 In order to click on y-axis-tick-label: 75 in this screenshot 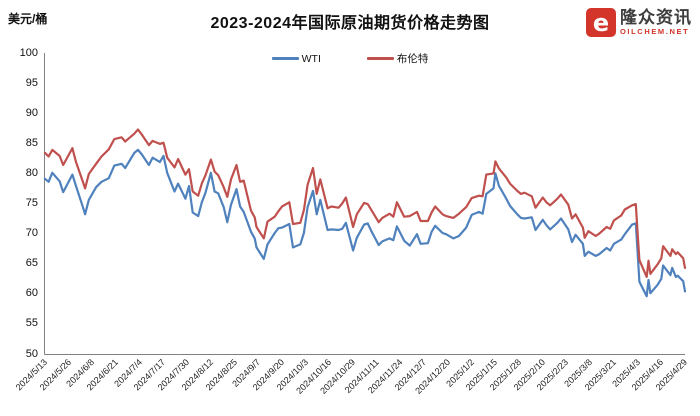, I will do `click(31, 203)`.